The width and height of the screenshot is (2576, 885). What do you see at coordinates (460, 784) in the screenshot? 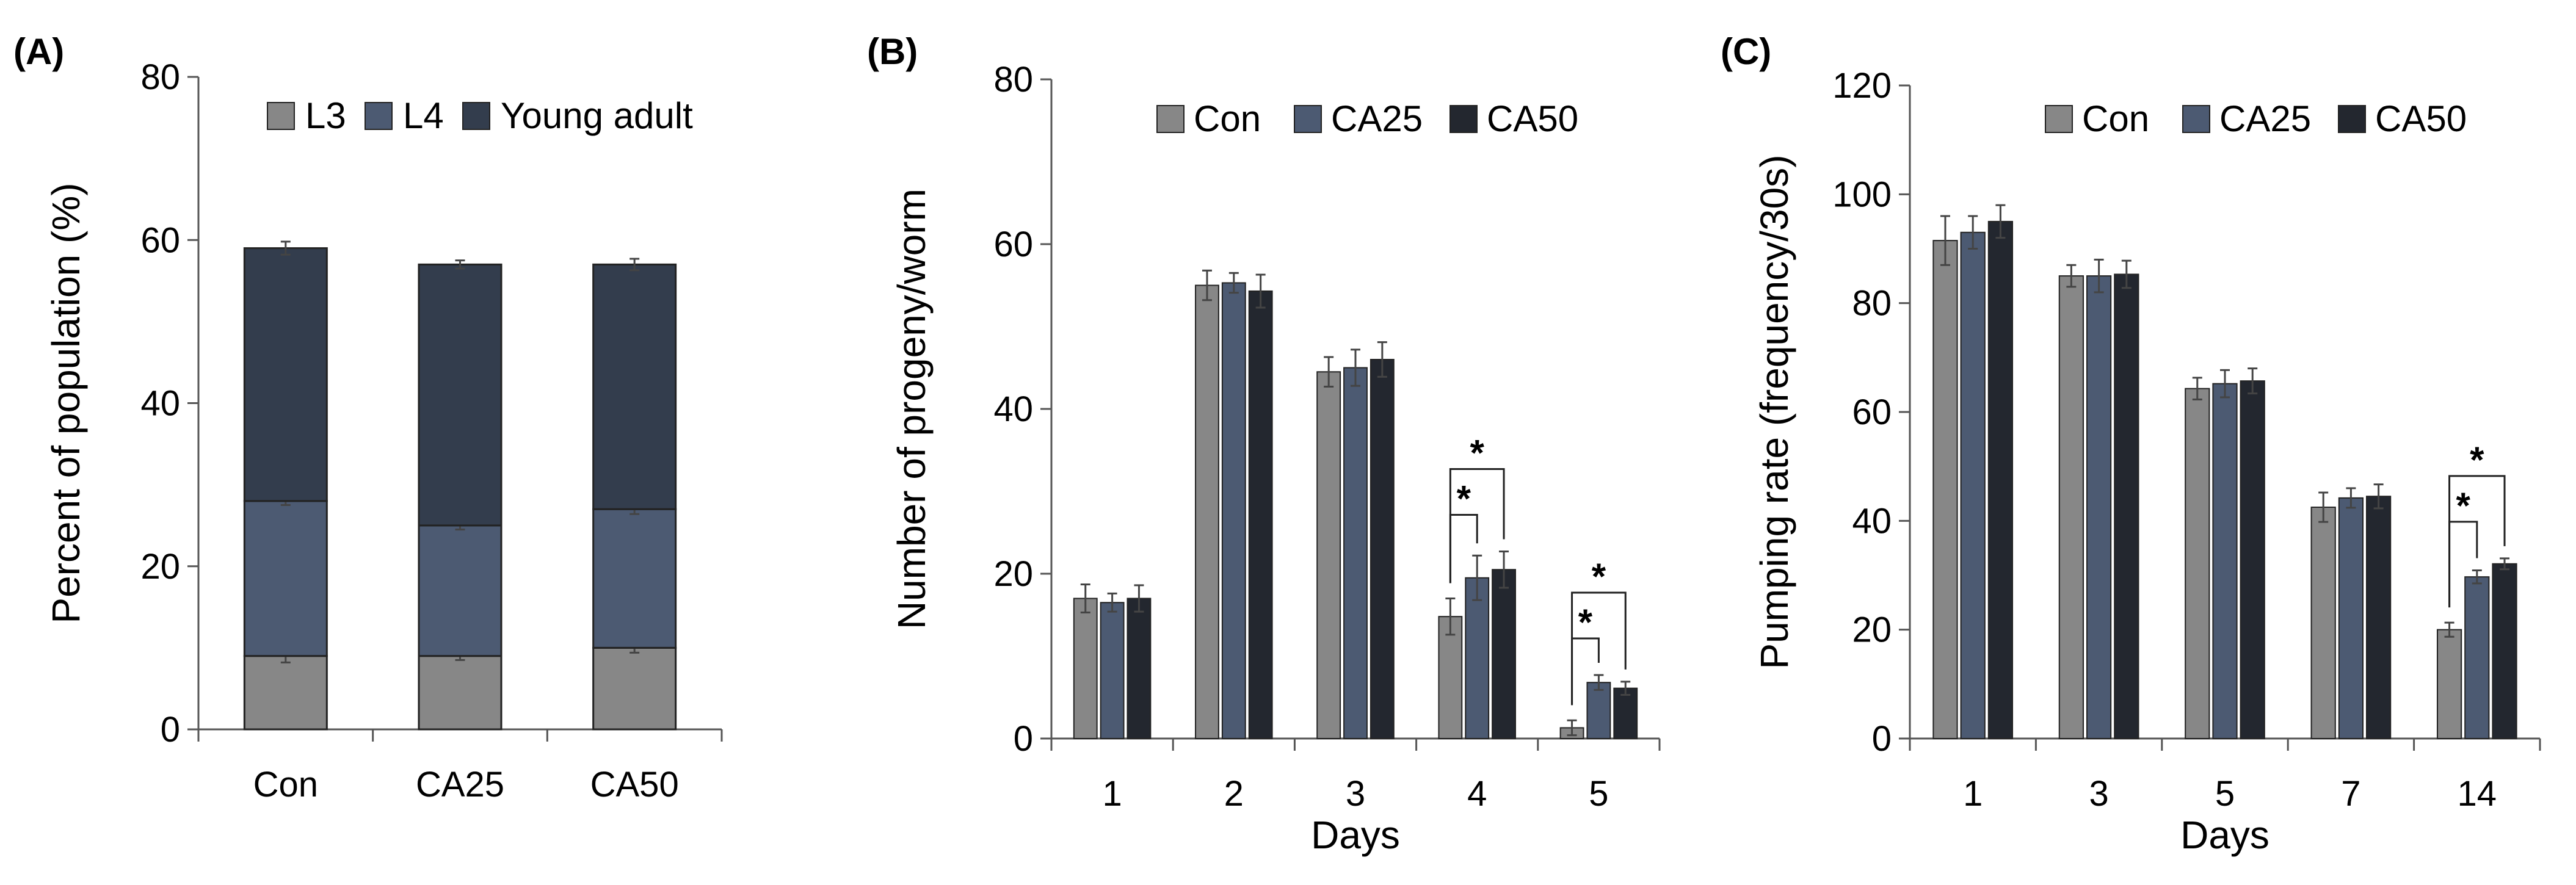
I see `x-tick-label: CA25` at bounding box center [460, 784].